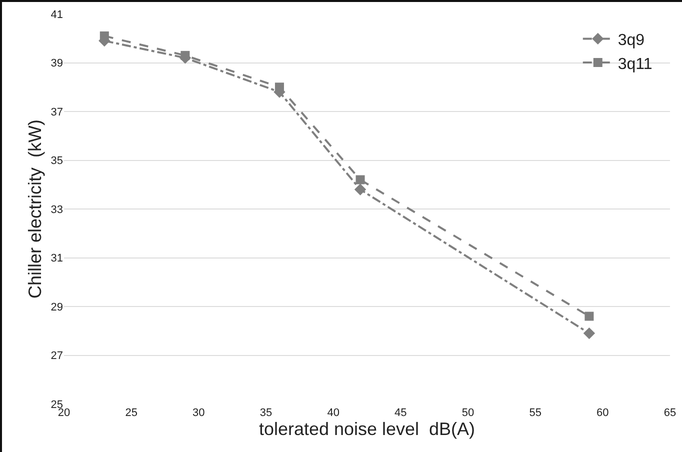  Describe the element at coordinates (400, 413) in the screenshot. I see `x-tick-label: 45` at that location.